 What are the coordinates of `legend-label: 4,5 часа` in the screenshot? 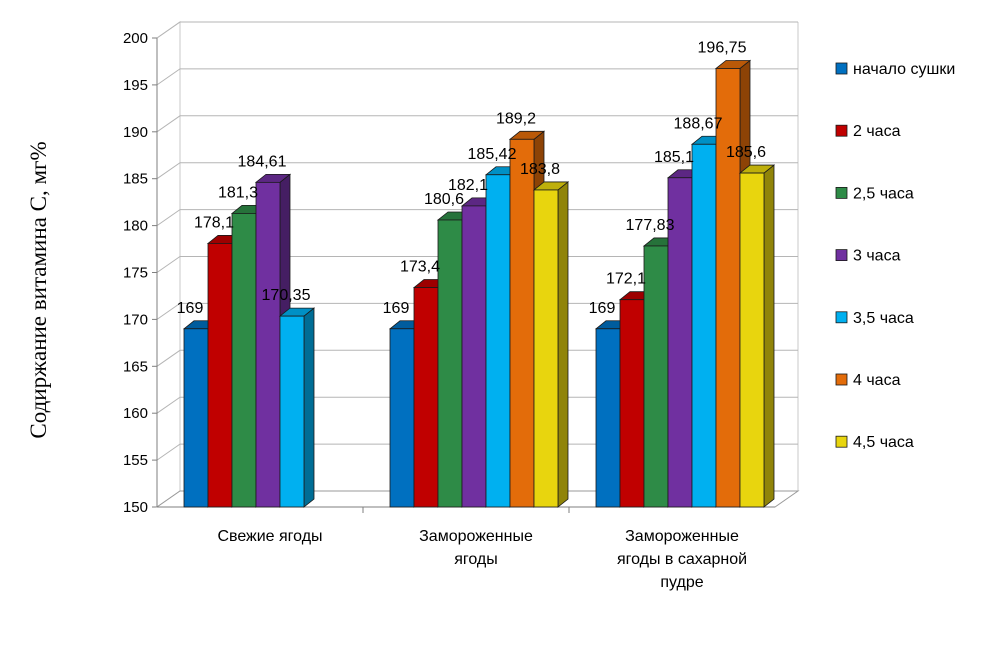 It's located at (883, 442).